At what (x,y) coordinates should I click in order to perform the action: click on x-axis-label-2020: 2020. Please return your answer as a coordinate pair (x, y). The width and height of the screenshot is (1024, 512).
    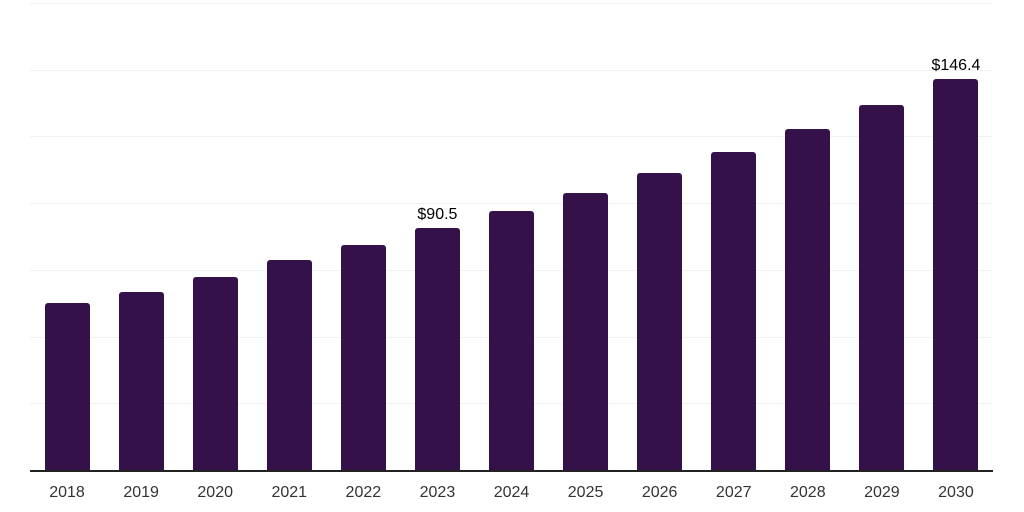
    Looking at the image, I should click on (215, 492).